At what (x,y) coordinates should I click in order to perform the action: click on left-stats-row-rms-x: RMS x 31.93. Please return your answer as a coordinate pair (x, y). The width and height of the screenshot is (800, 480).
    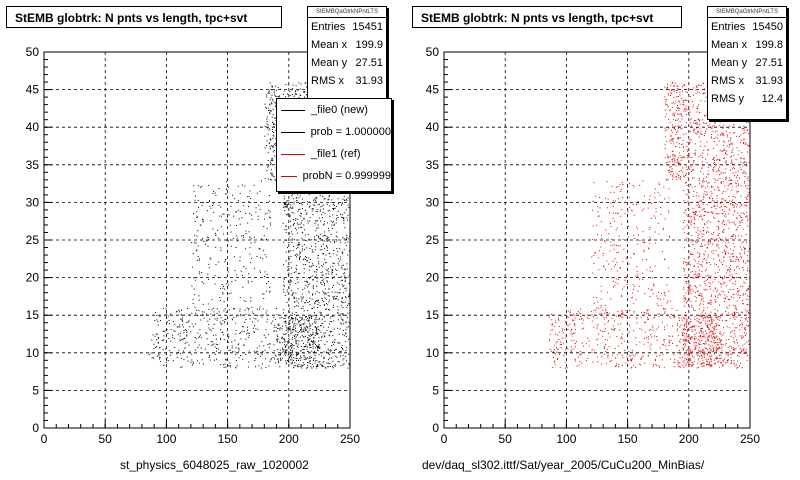
    Looking at the image, I should click on (347, 81).